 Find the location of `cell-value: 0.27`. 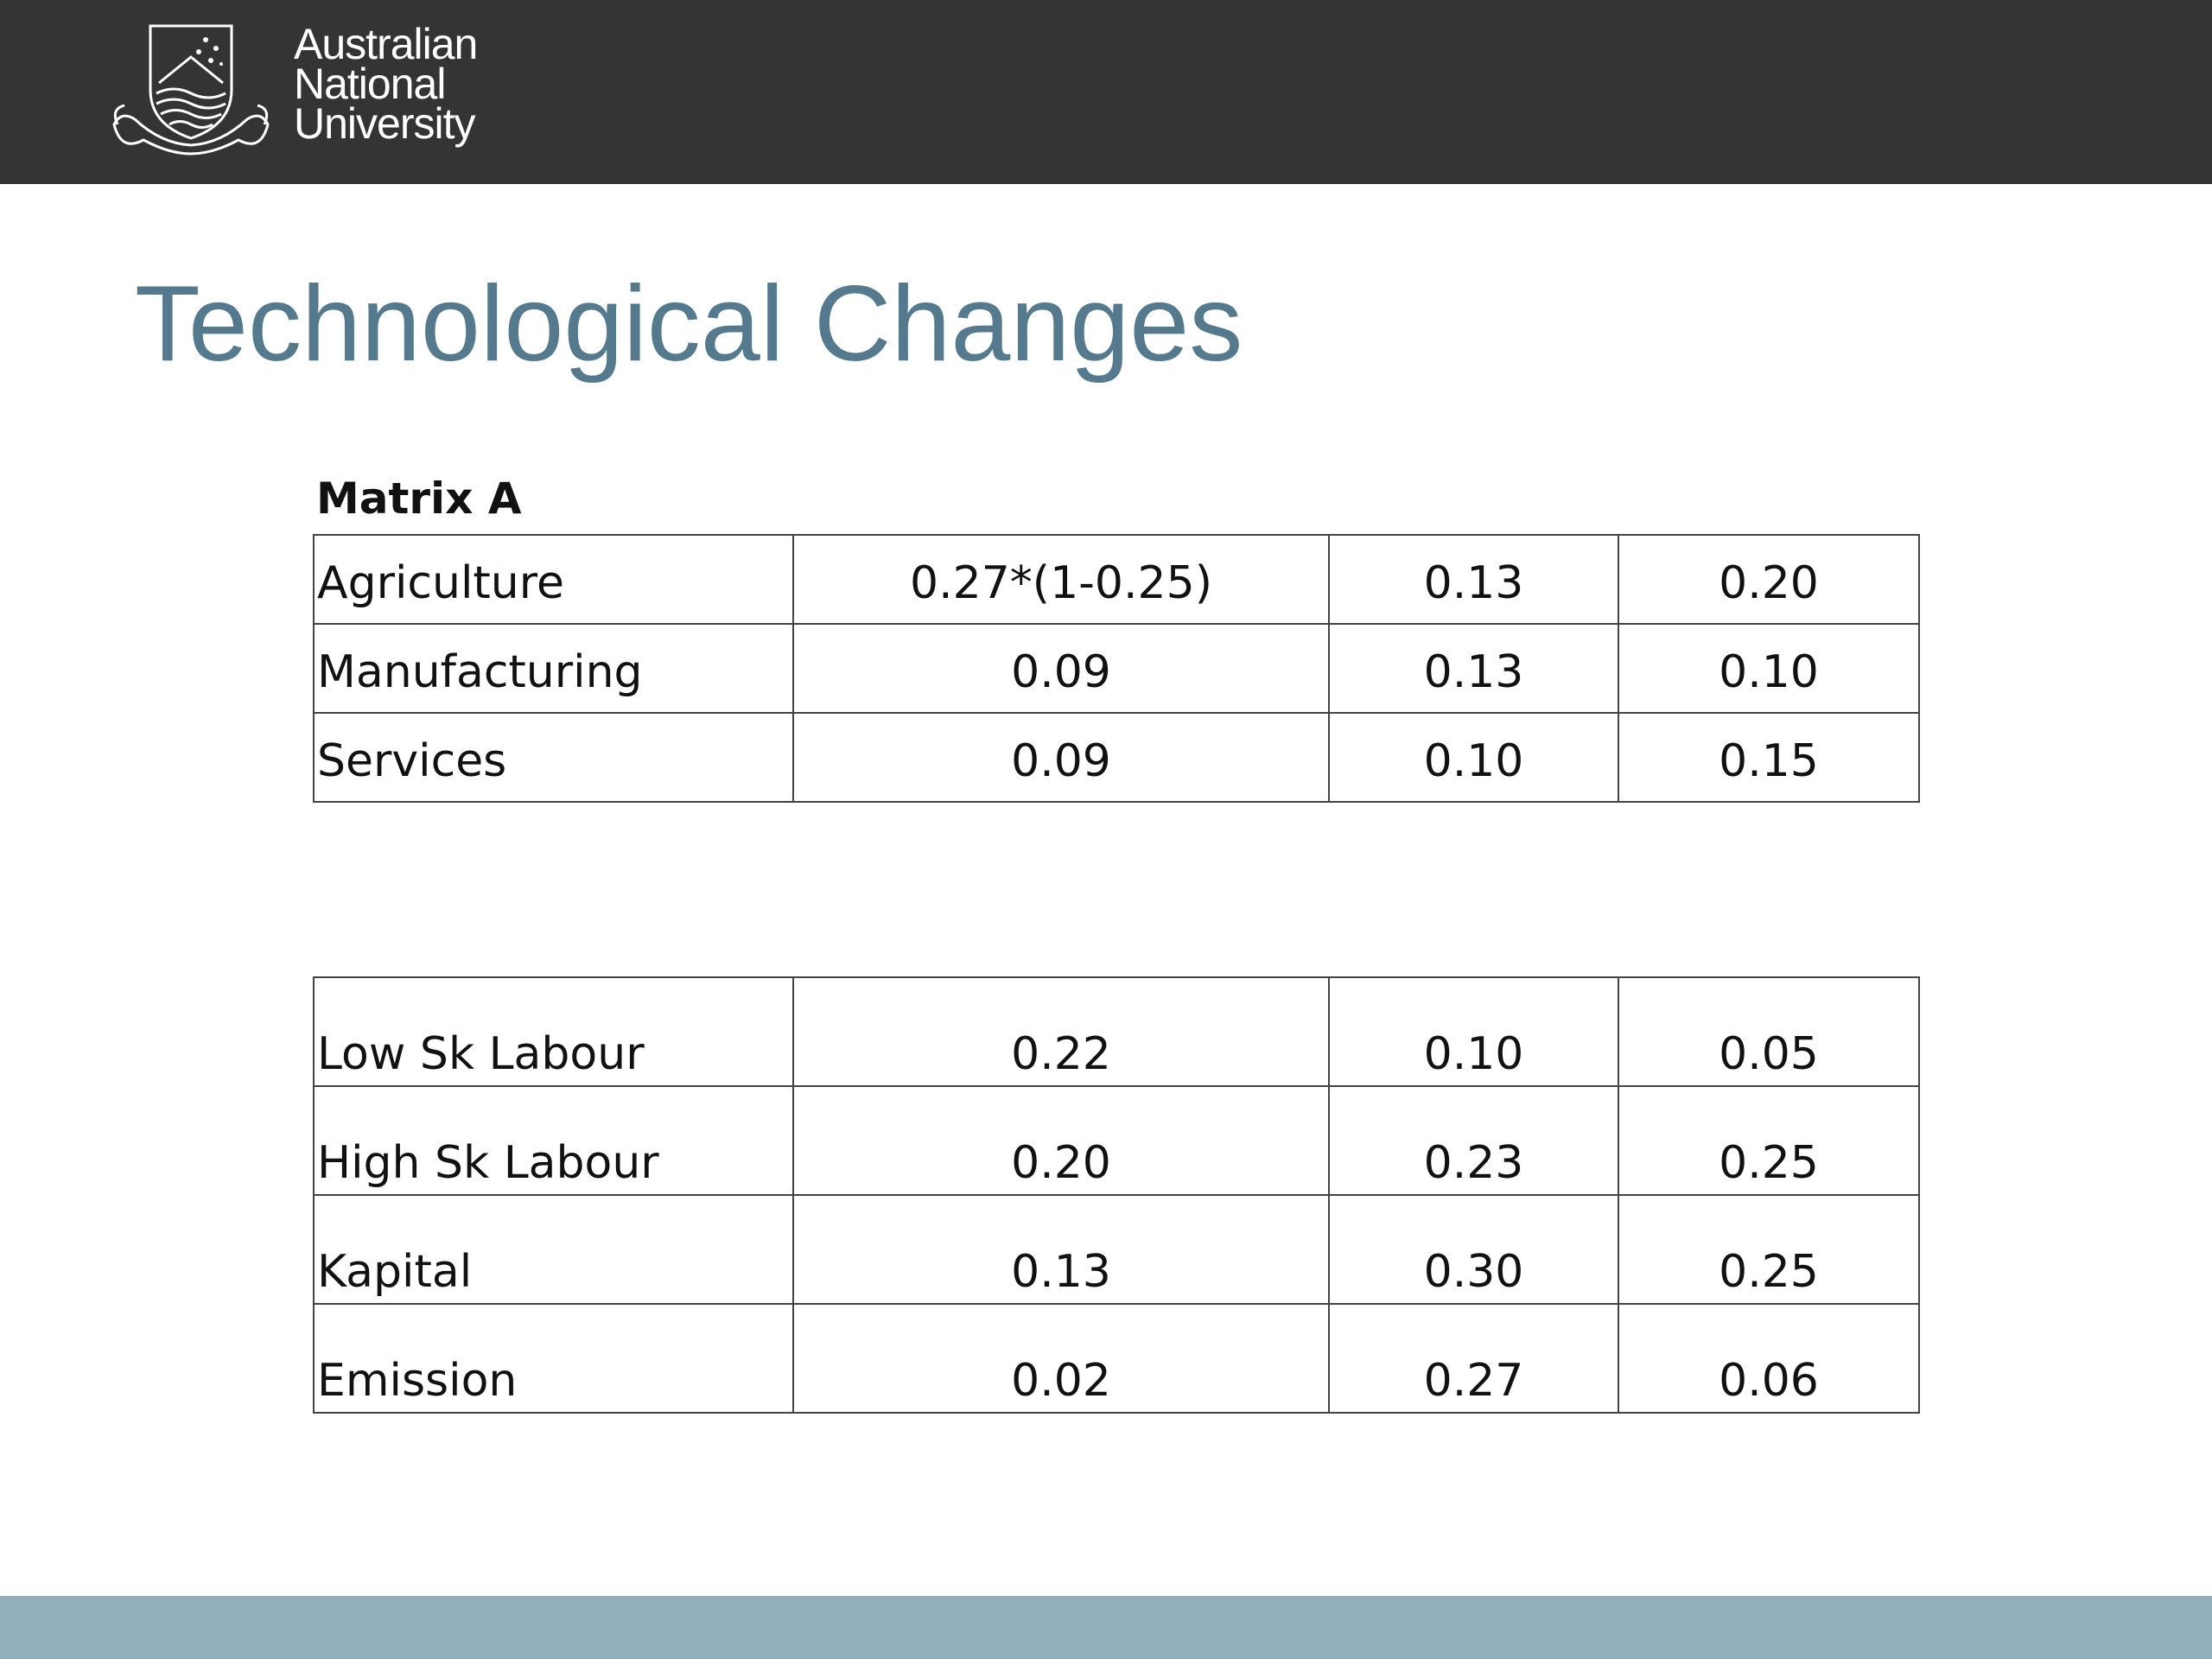

cell-value: 0.27 is located at coordinates (1473, 1358).